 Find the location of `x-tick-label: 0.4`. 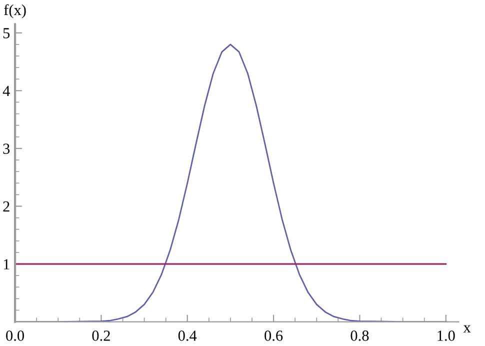

x-tick-label: 0.4 is located at coordinates (187, 335).